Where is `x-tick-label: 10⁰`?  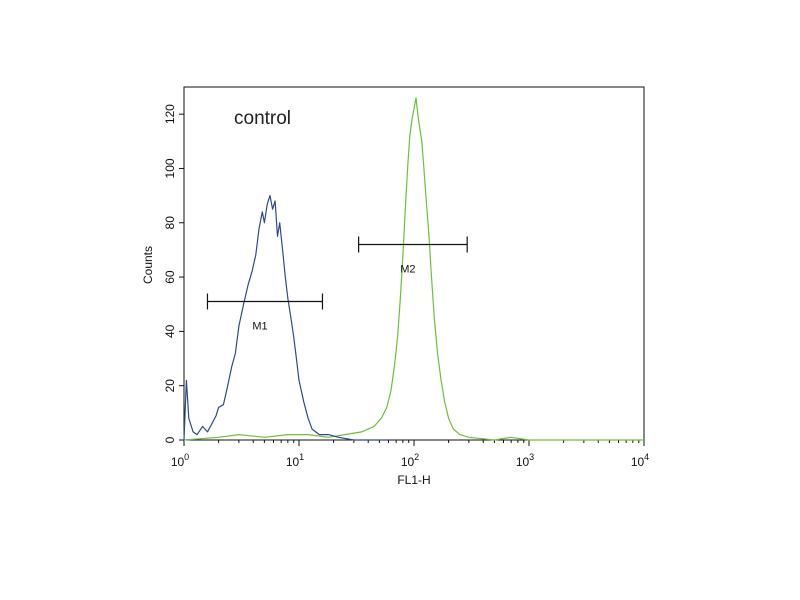 x-tick-label: 10⁰ is located at coordinates (180, 460).